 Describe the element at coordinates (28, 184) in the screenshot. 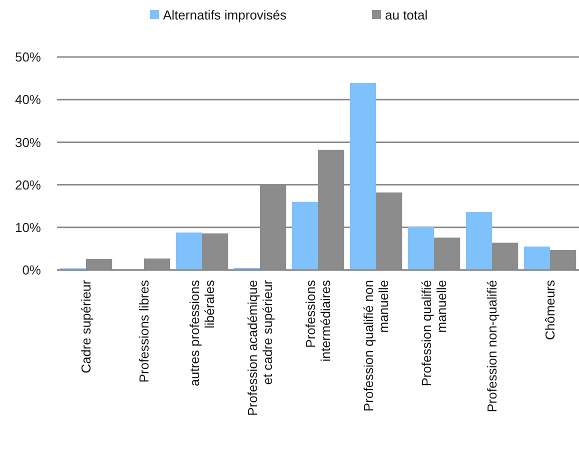

I see `y-tick-label: 20%` at that location.